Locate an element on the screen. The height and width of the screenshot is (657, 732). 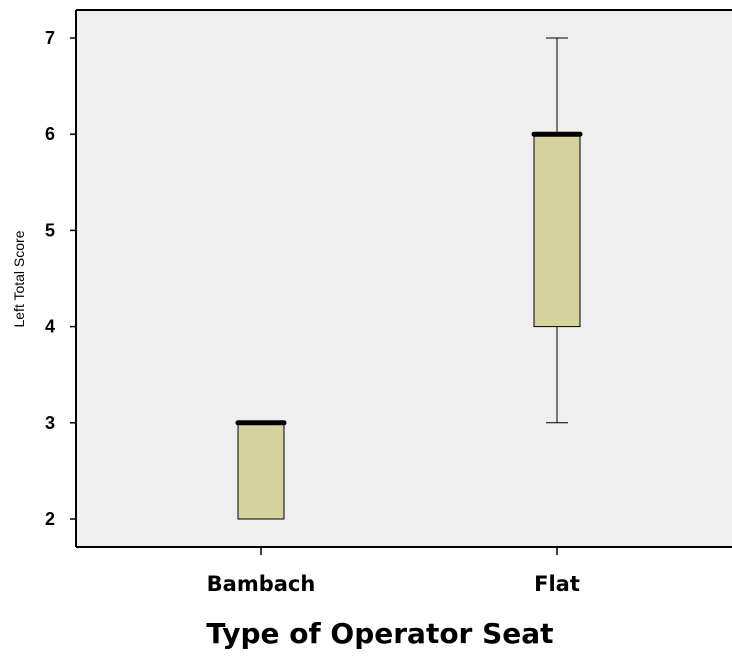
x-tick-label: Flat is located at coordinates (557, 584).